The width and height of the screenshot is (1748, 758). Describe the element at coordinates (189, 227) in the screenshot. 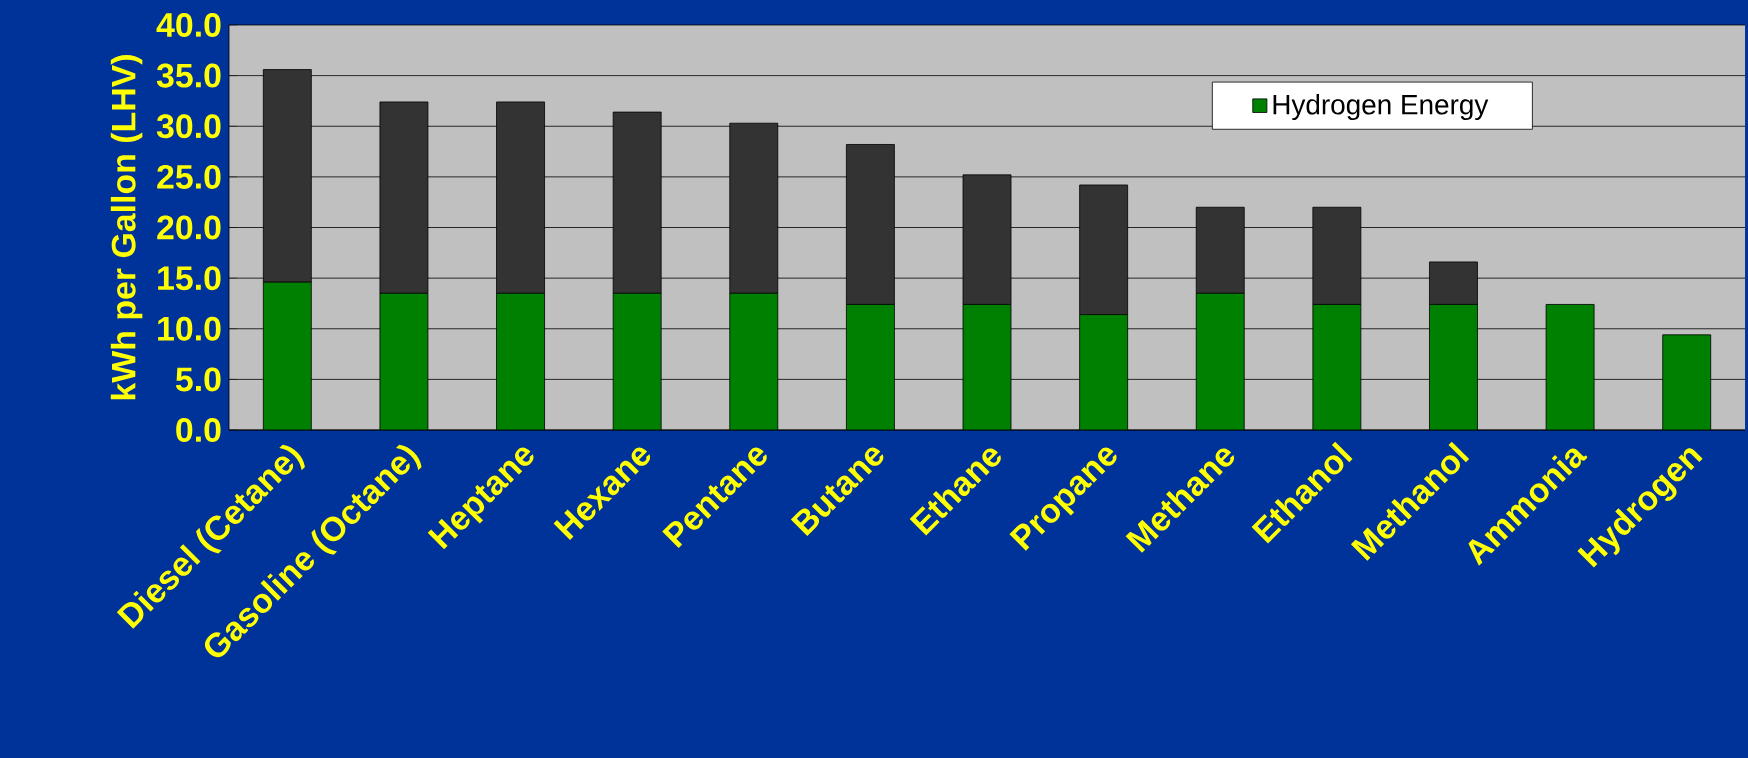

I see `y-tick-label: 20.0` at that location.